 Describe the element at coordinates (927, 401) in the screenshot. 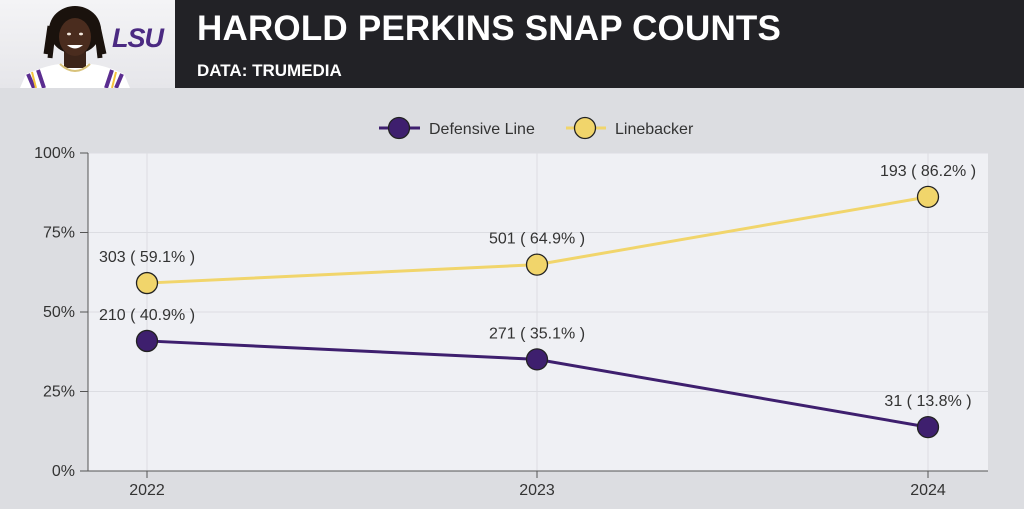

I see `defensive-line-data-label: 31 ( 13.8% )` at that location.